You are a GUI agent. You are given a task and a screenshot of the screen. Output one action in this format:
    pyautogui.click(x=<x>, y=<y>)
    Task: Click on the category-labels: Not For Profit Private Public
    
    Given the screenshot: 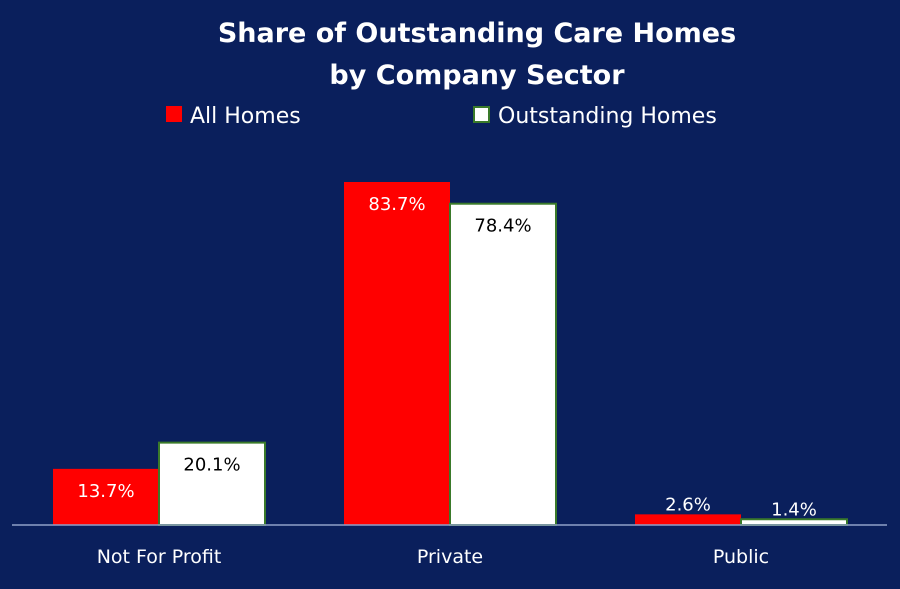 What is the action you would take?
    pyautogui.click(x=433, y=557)
    